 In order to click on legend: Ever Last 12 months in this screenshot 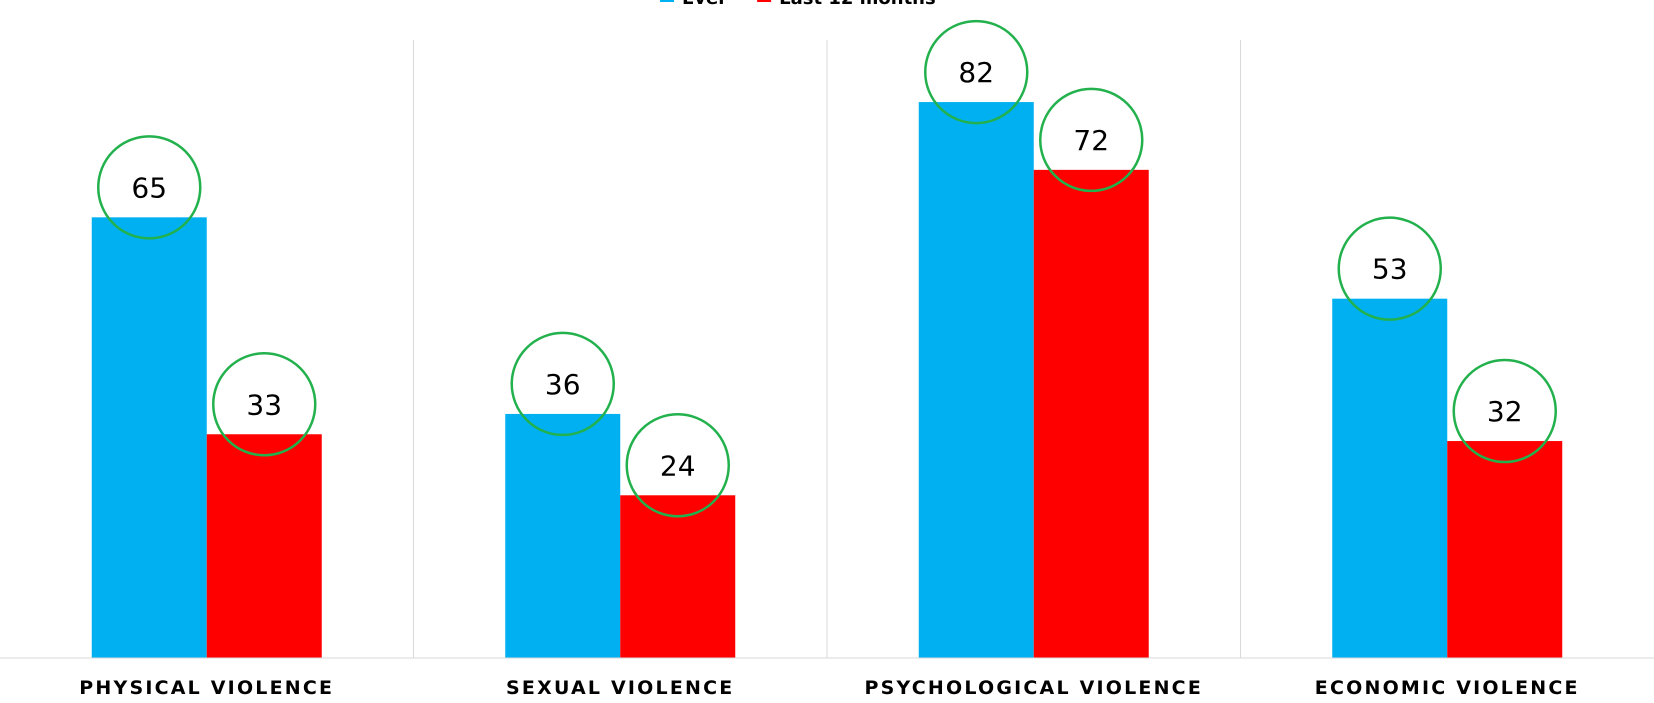, I will do `click(798, 4)`.